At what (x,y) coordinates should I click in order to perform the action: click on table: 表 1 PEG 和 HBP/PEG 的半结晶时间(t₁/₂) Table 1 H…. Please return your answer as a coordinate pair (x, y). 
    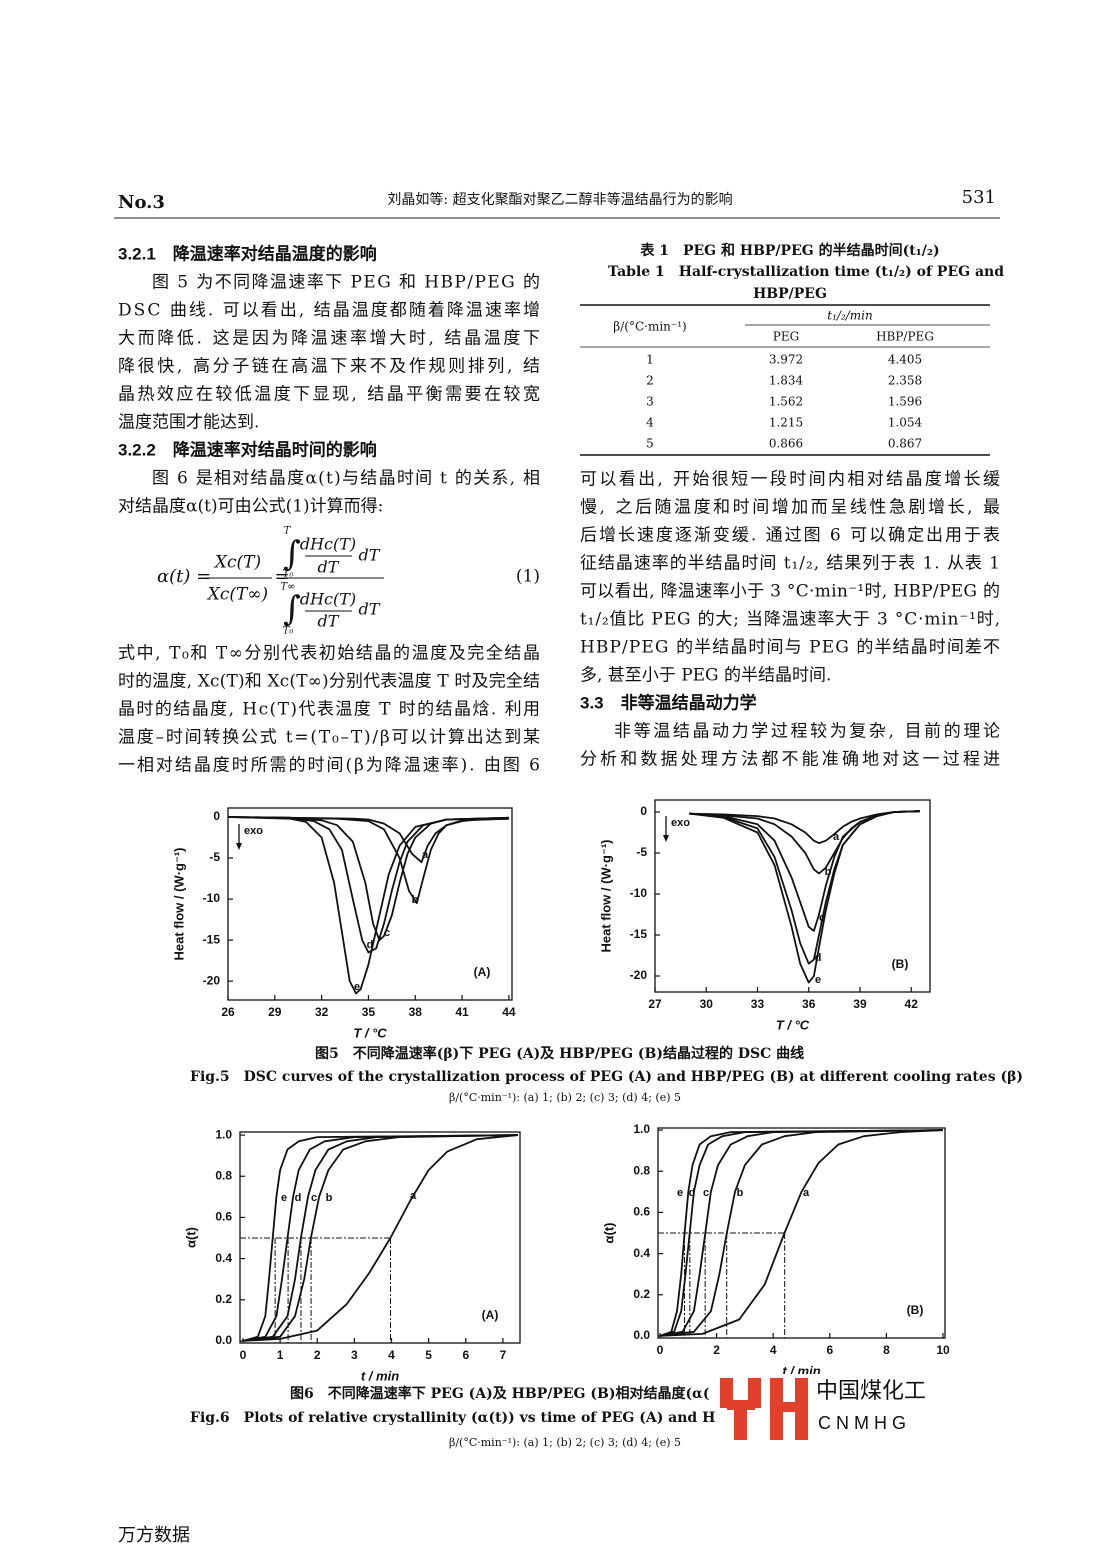
    Looking at the image, I should click on (792, 349).